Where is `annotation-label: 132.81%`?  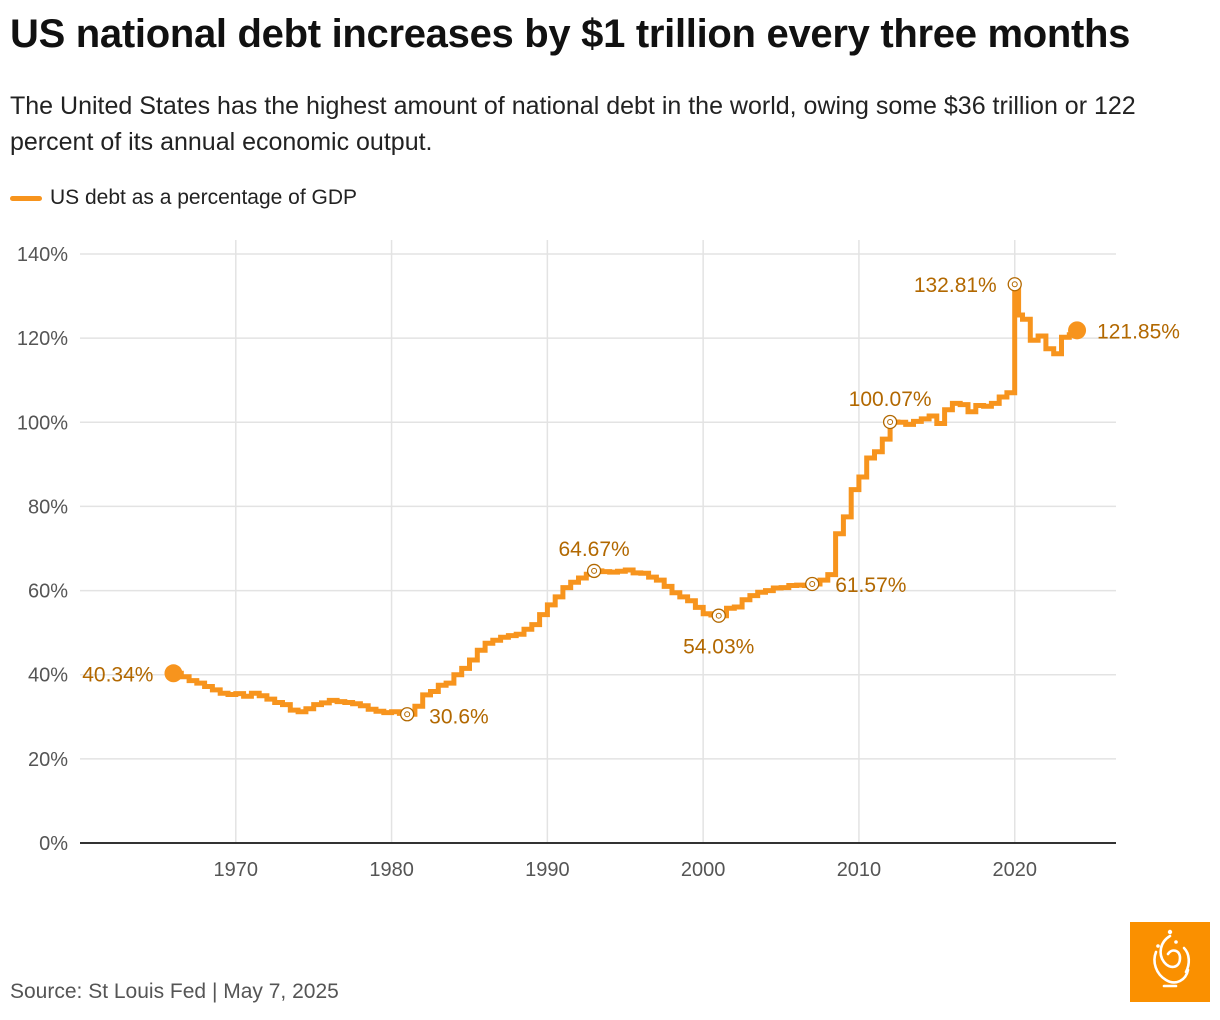
annotation-label: 132.81% is located at coordinates (955, 285).